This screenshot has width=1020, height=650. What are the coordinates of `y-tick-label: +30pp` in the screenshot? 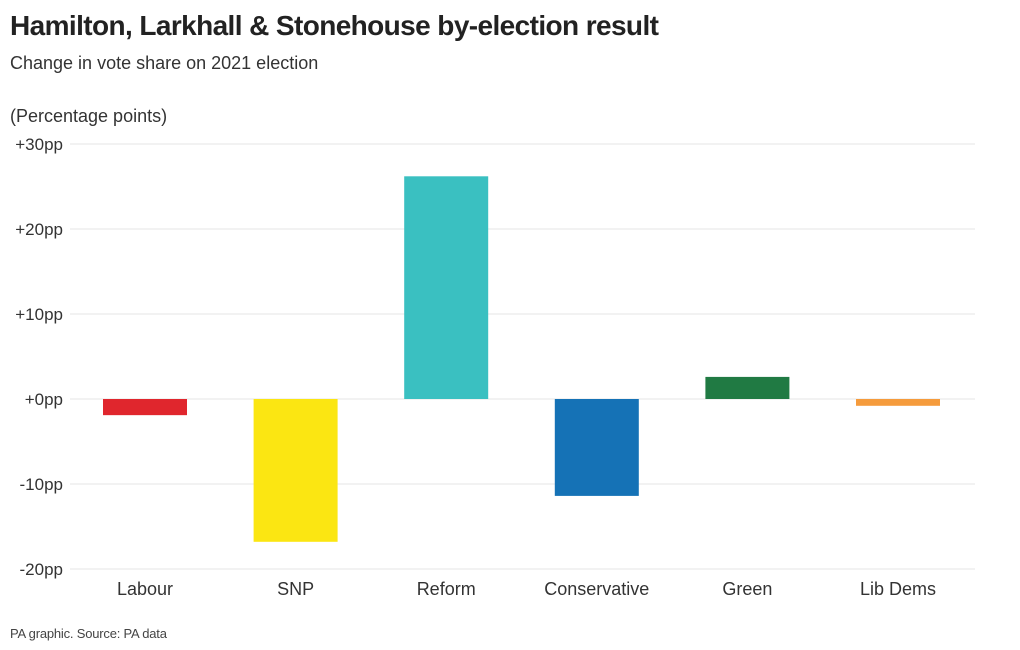 It's located at (39, 144).